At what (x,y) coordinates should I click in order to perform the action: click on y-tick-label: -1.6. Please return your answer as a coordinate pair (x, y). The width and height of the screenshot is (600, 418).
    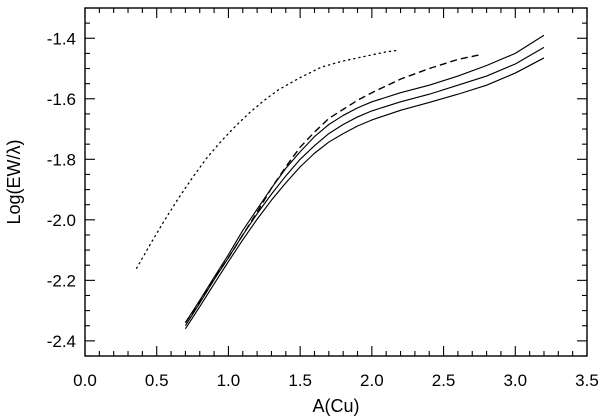
    Looking at the image, I should click on (61, 99).